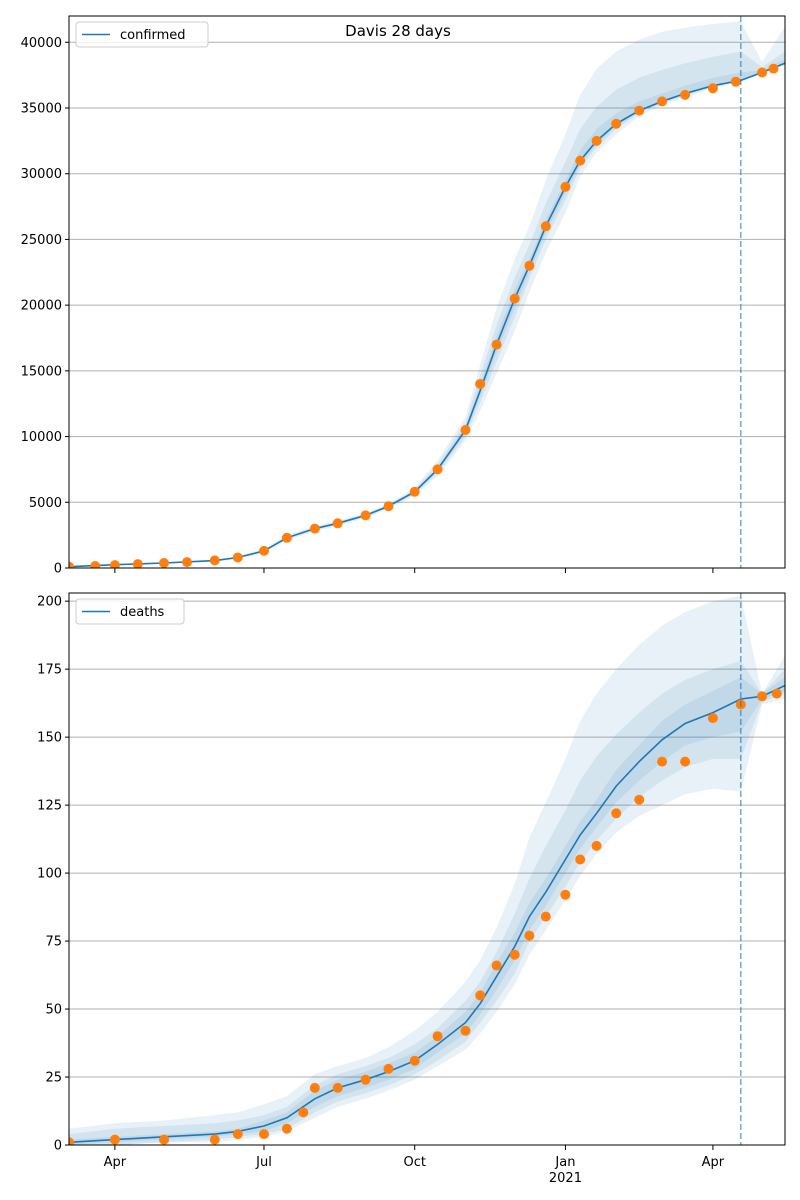  I want to click on x-tick-label: Oct, so click(414, 1162).